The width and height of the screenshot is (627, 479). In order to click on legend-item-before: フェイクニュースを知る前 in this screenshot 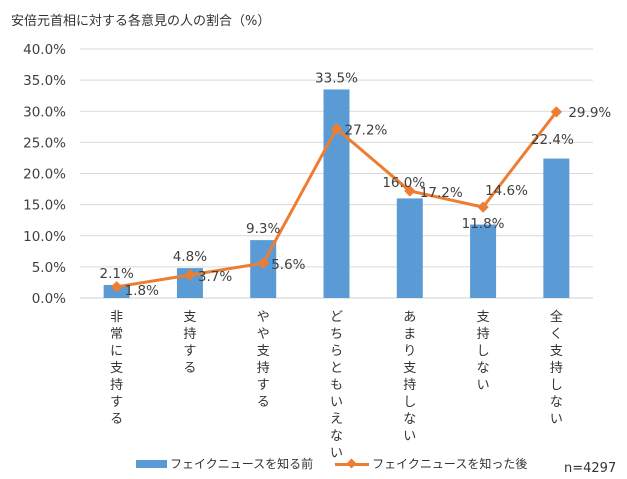, I will do `click(224, 463)`.